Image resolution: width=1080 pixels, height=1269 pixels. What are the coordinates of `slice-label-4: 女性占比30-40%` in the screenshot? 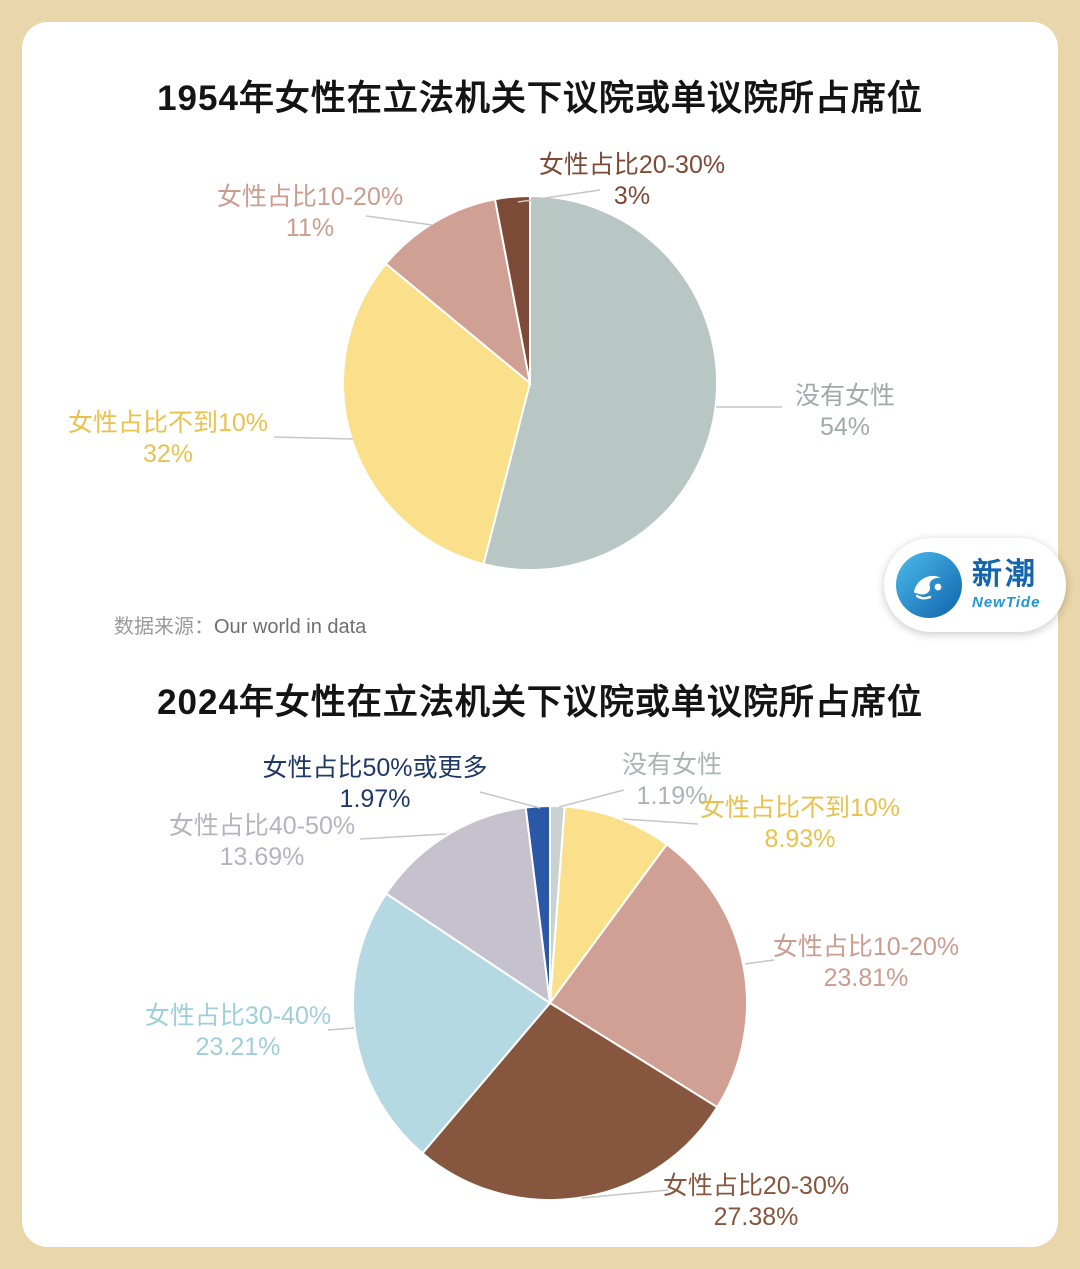 It's located at (238, 1016).